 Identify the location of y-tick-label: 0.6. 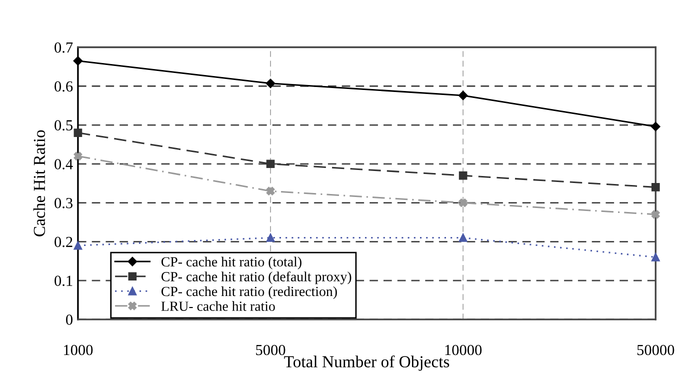
(63, 86).